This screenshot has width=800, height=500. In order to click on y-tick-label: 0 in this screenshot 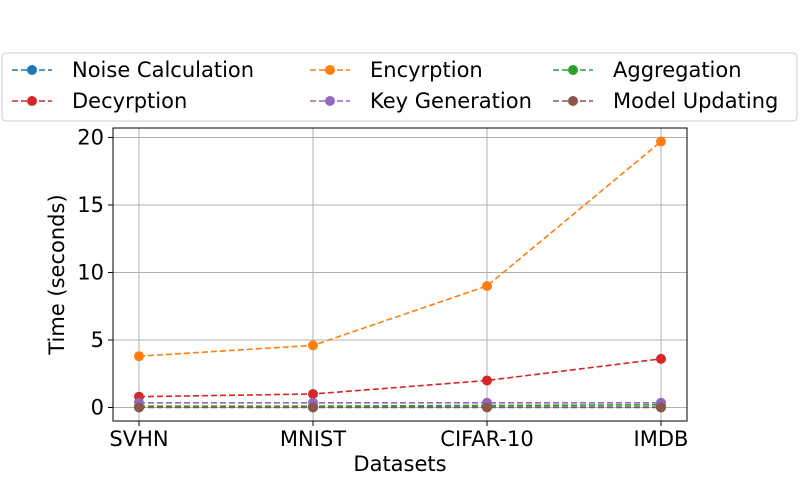, I will do `click(97, 407)`.